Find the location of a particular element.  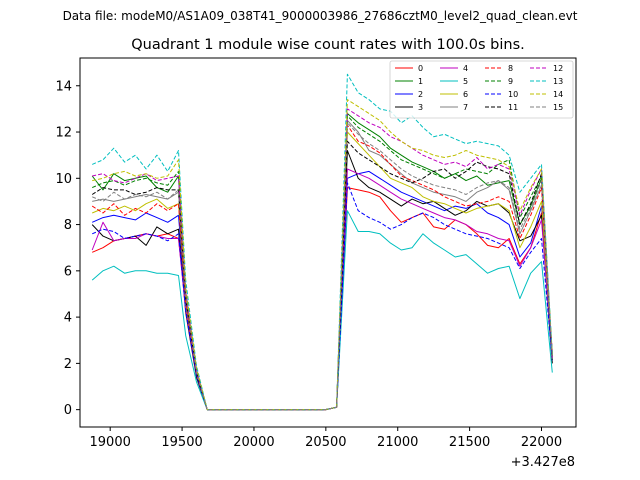

y-tick-label: 12 is located at coordinates (63, 133).